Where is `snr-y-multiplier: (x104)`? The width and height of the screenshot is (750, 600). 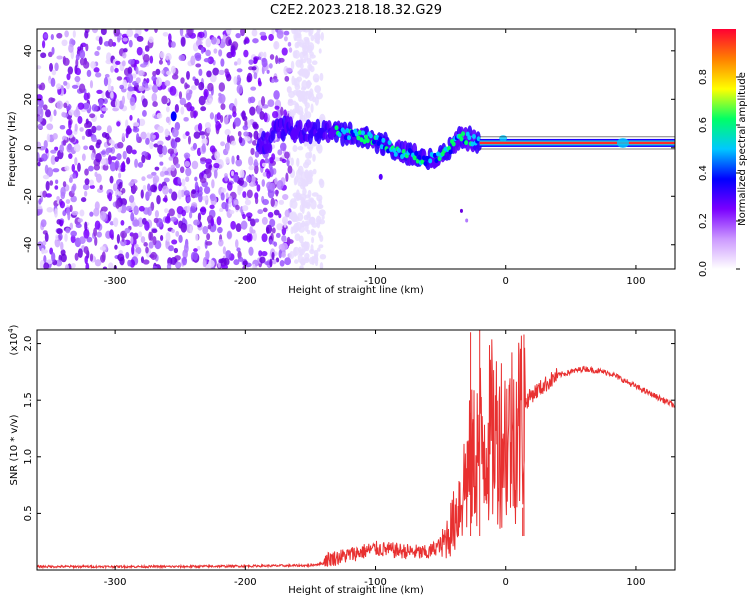
snr-y-multiplier: (x104) is located at coordinates (13, 339).